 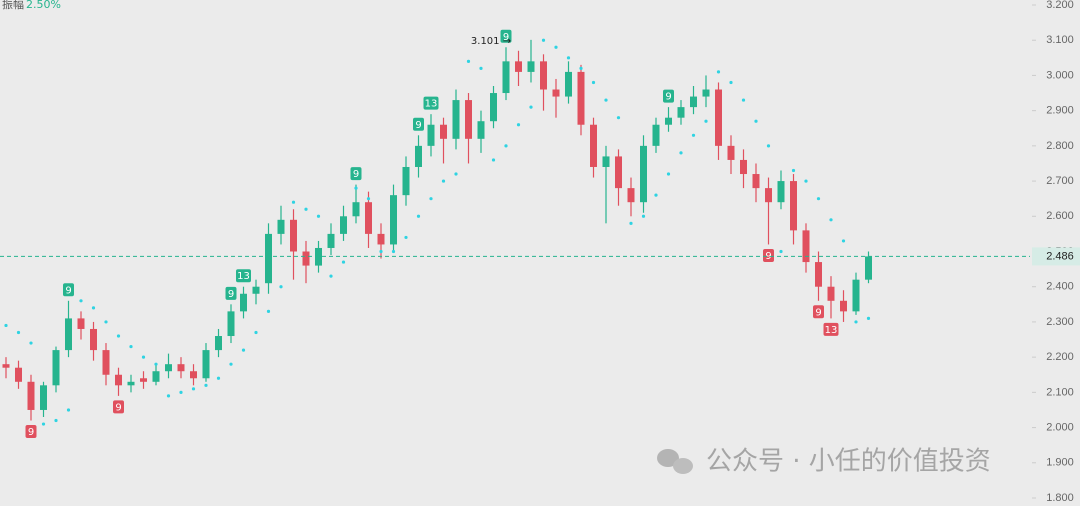 I want to click on annotation: 3.101 →, so click(x=491, y=41).